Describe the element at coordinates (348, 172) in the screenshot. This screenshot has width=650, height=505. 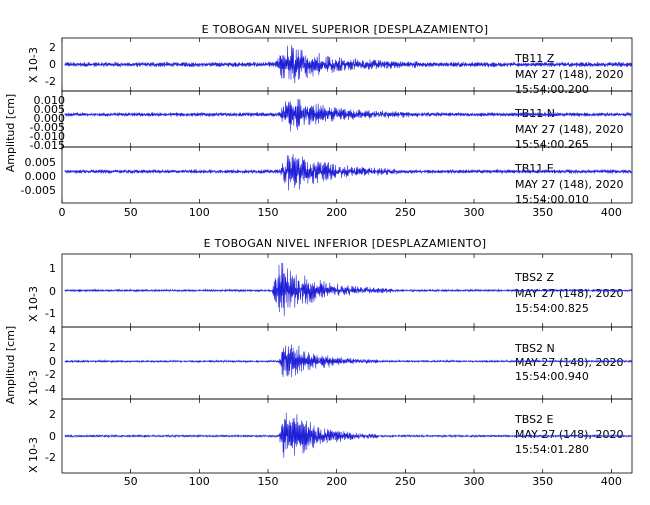
I see `waveform-trace-tb11-e` at that location.